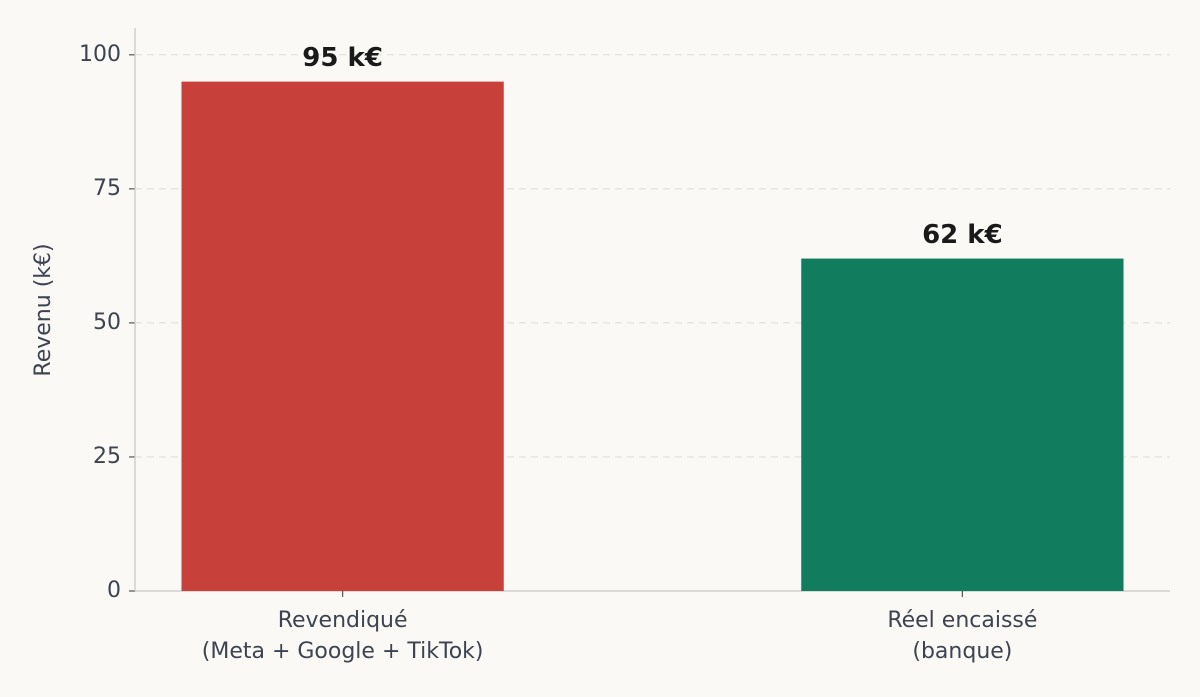 Image resolution: width=1200 pixels, height=697 pixels. I want to click on bar, so click(962, 424).